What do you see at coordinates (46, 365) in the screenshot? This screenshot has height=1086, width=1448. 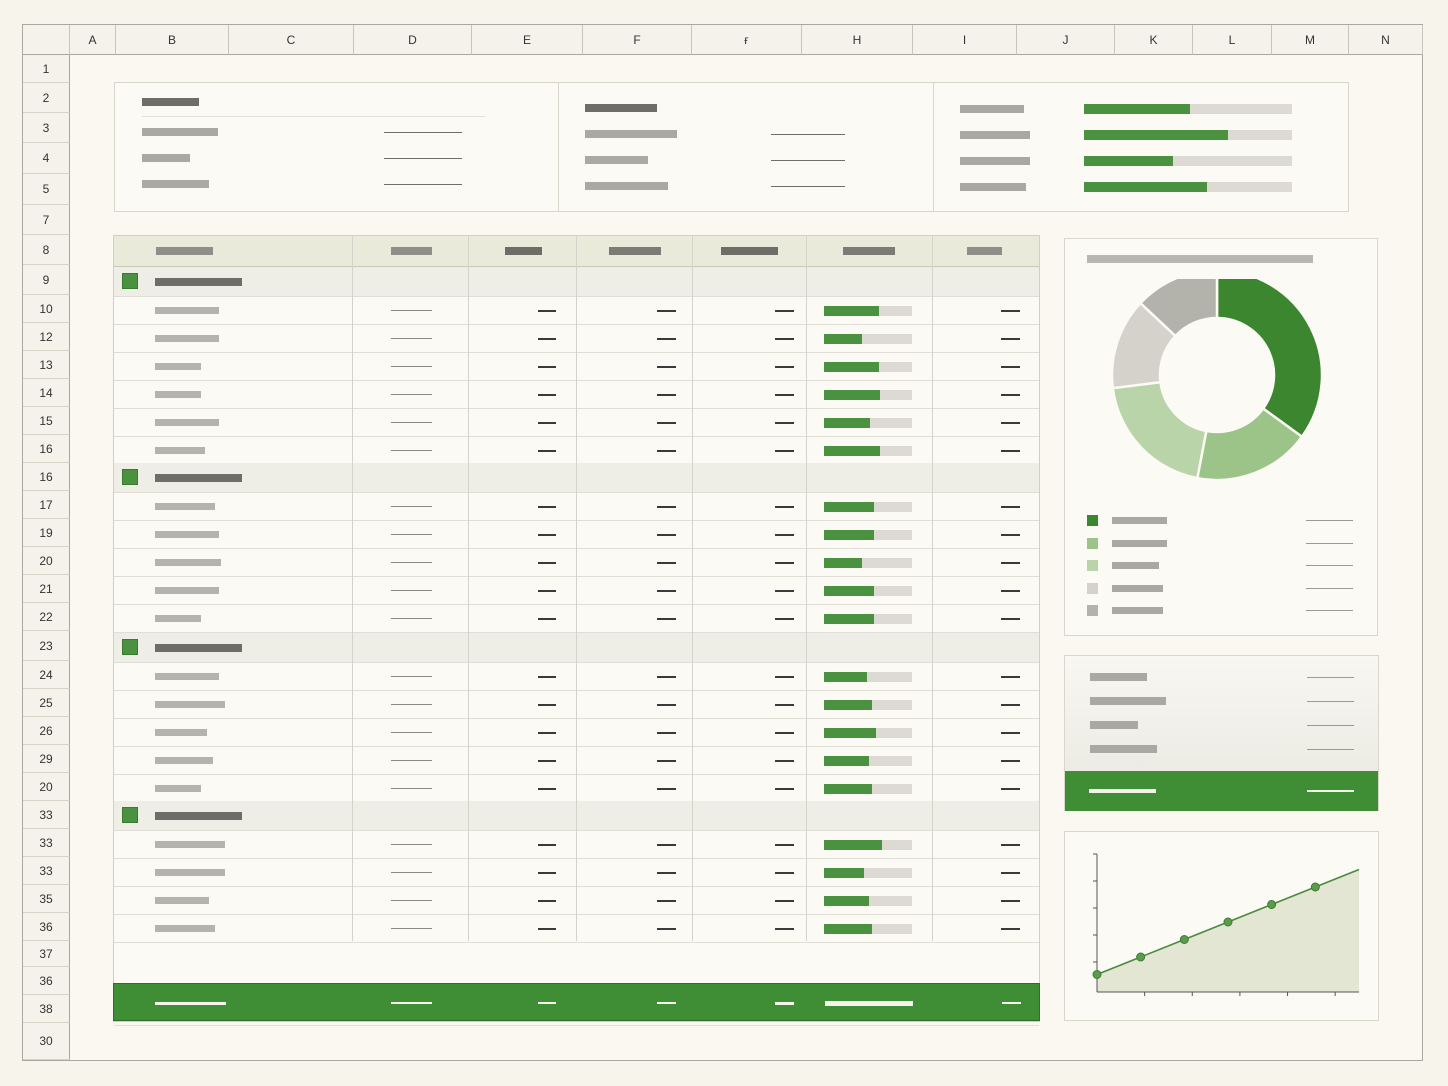 I see `row-header-11: 13` at bounding box center [46, 365].